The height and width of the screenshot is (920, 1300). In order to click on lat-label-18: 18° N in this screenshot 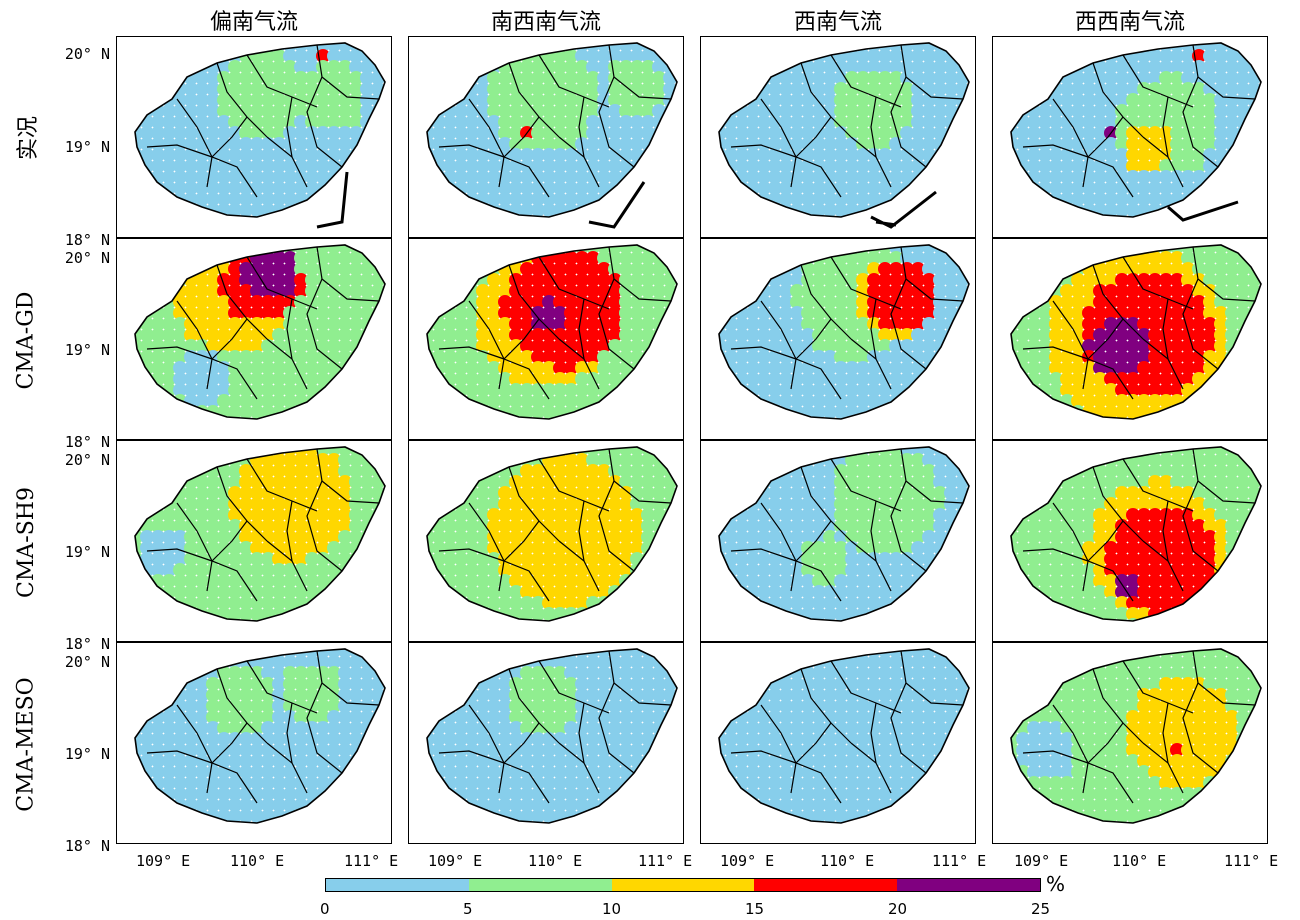, I will do `click(87, 846)`.